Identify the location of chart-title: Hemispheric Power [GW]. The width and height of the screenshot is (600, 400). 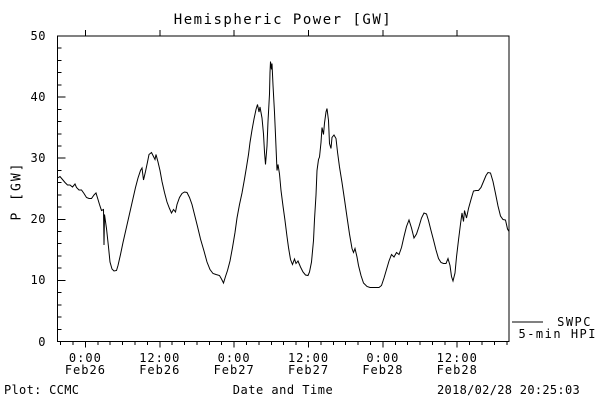
(283, 20).